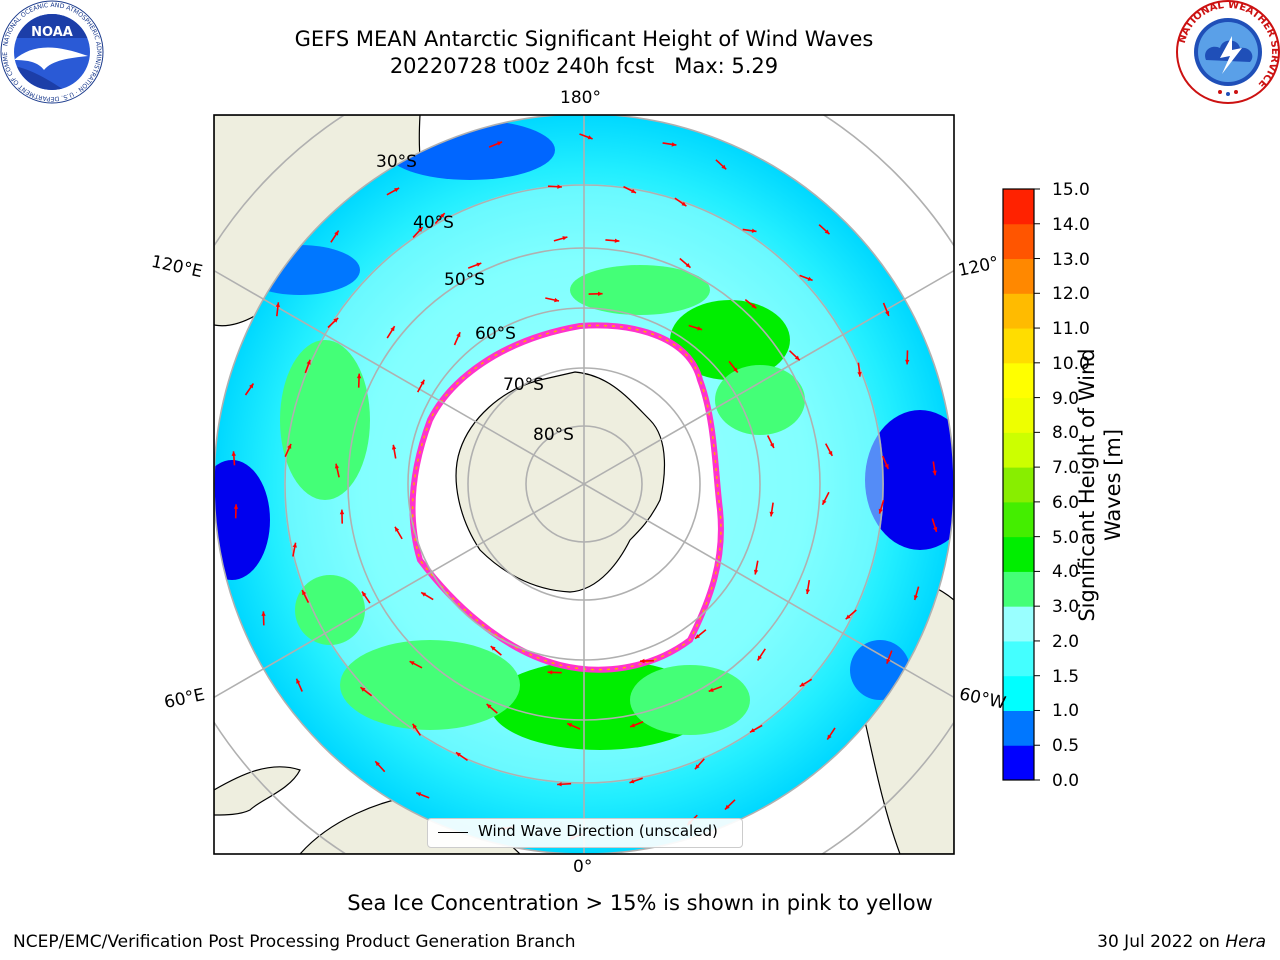  What do you see at coordinates (1087, 485) in the screenshot?
I see `colorbar-label-line1: Significant Height of Wind` at bounding box center [1087, 485].